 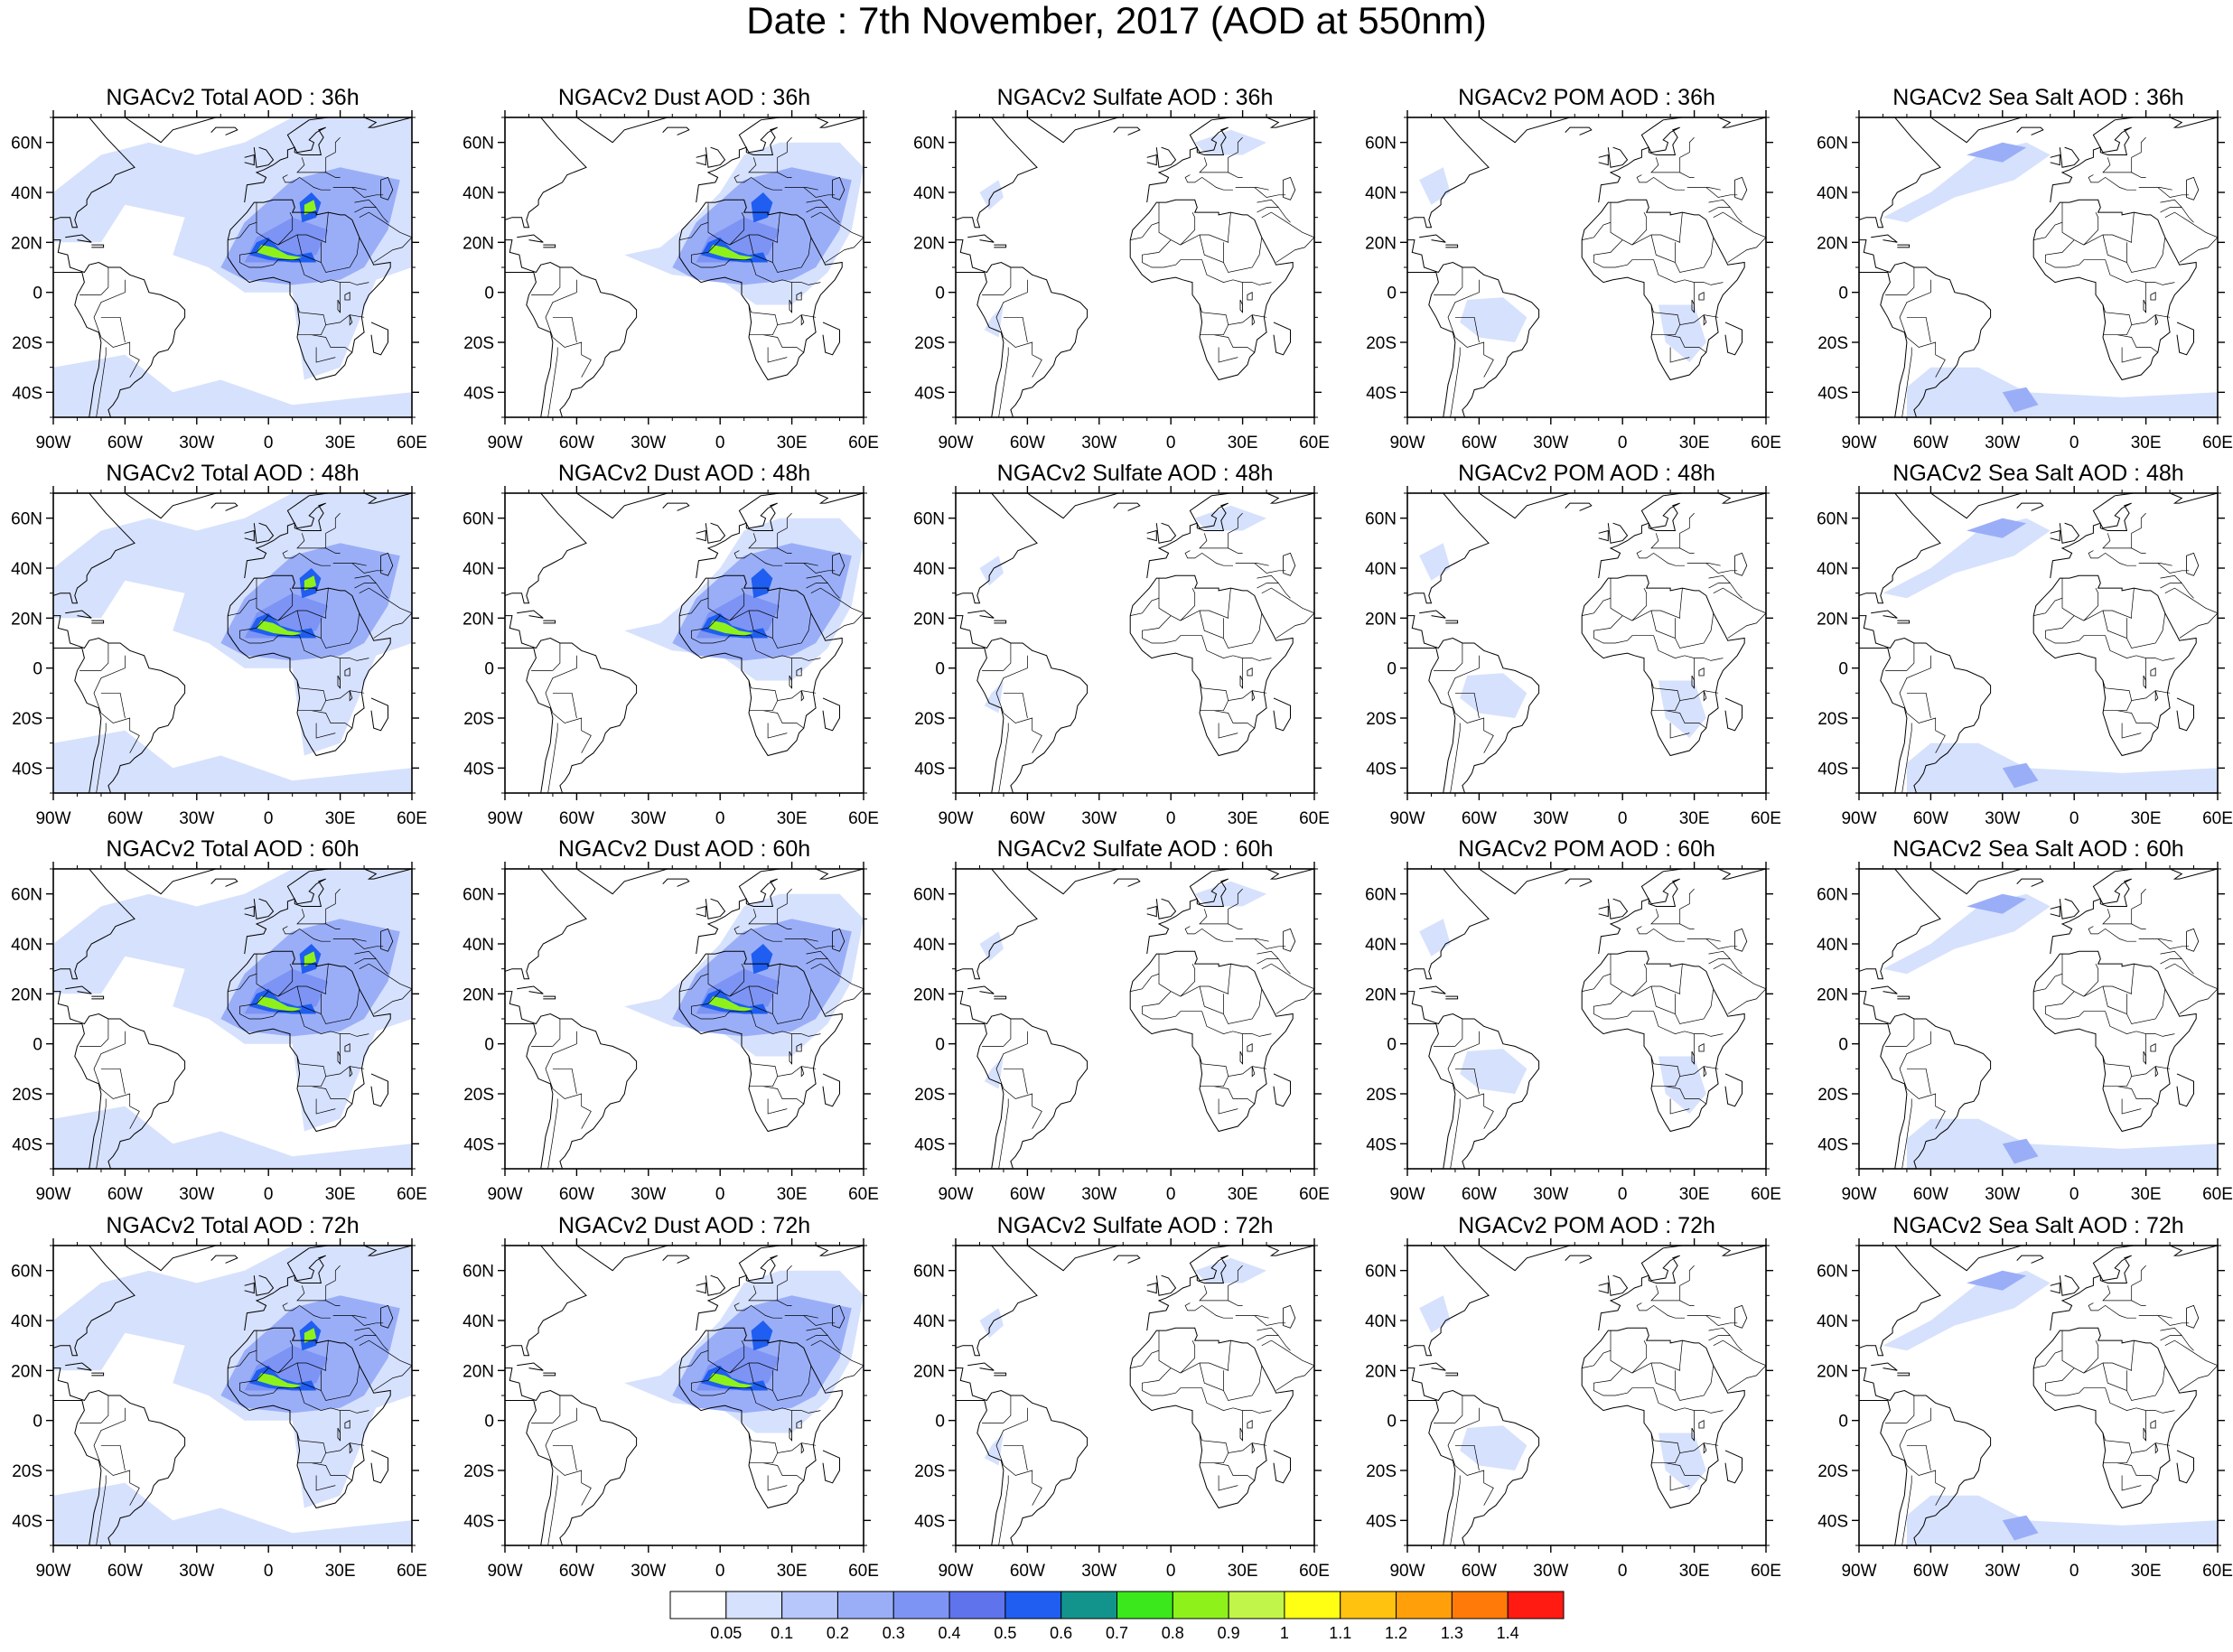 I want to click on panel-title: NGACv2 Dust AOD : 72h, so click(x=684, y=1225).